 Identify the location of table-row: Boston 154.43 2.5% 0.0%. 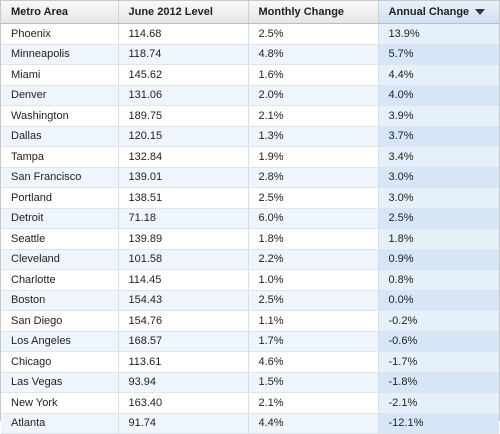
(250, 300).